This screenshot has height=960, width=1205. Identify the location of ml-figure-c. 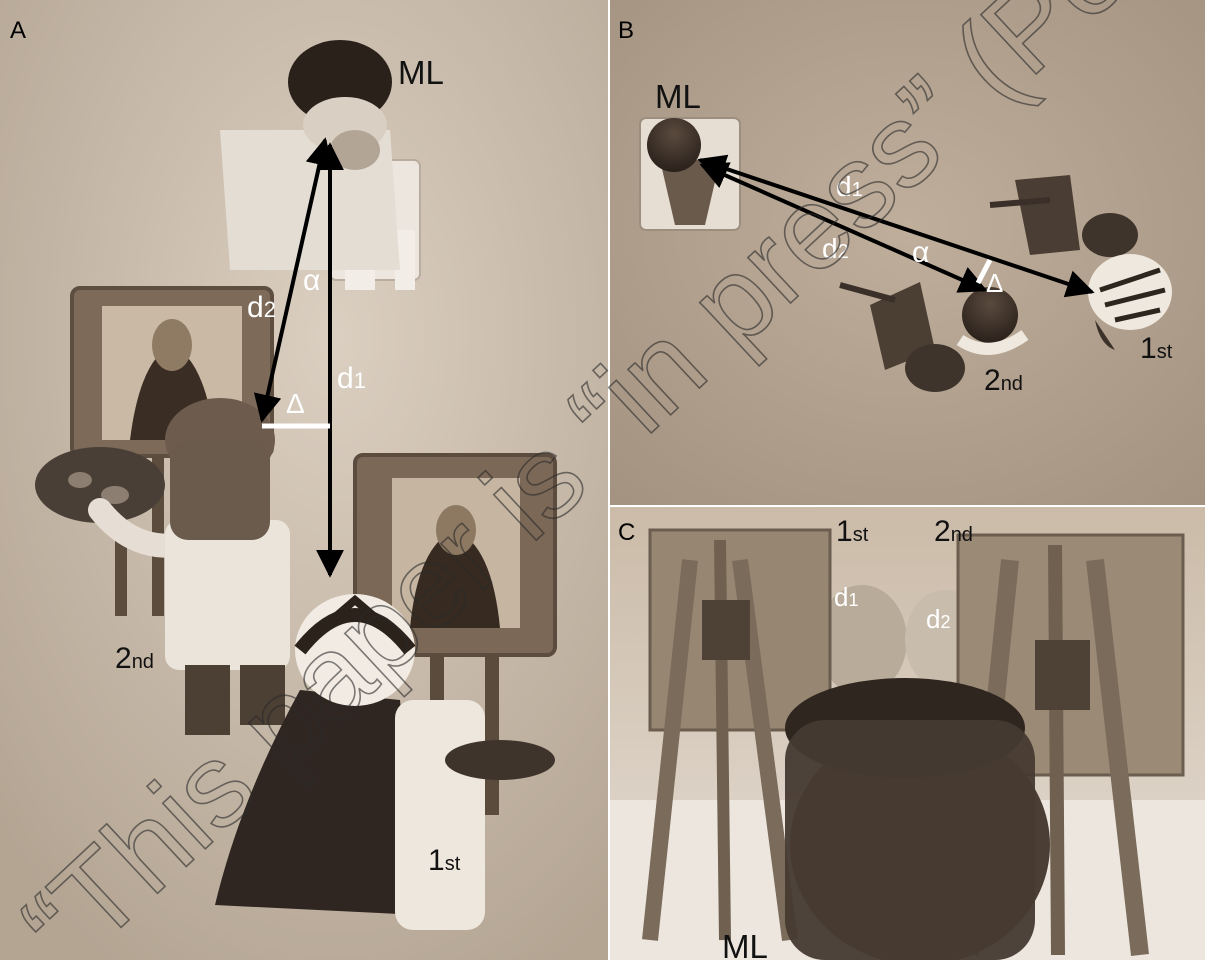
(917, 819).